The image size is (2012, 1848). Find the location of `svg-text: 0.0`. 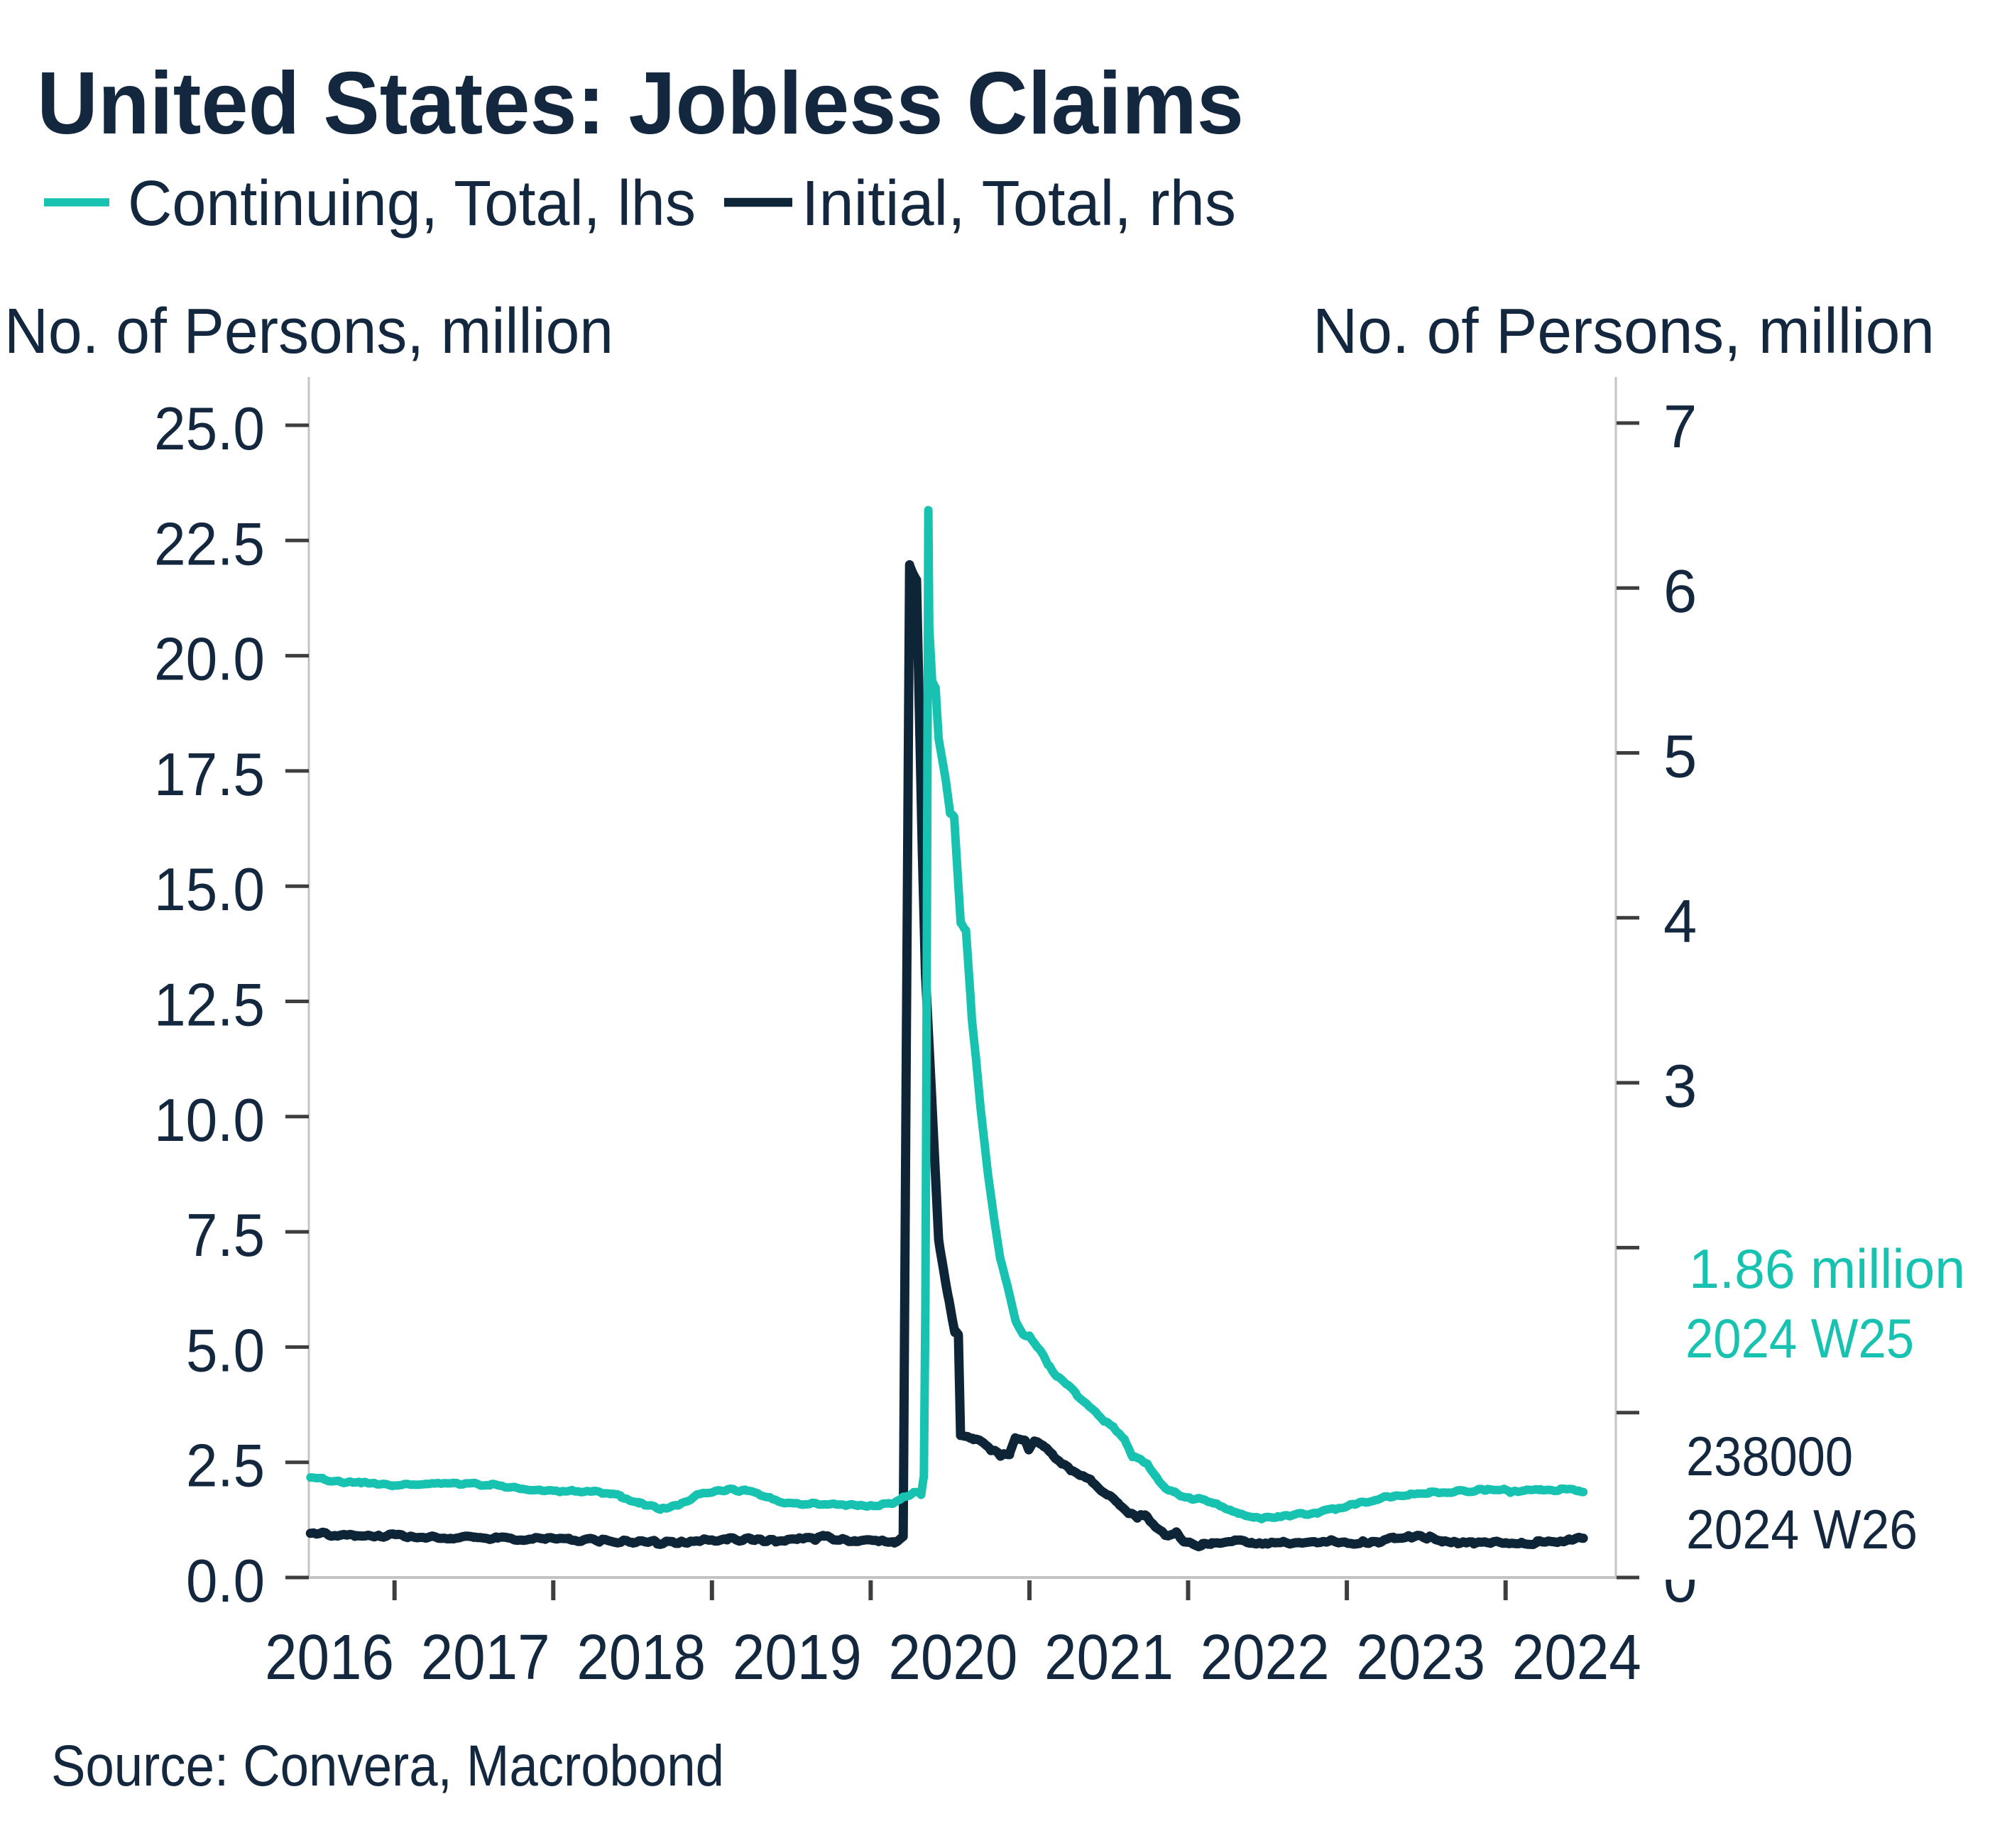

svg-text: 0.0 is located at coordinates (225, 1581).